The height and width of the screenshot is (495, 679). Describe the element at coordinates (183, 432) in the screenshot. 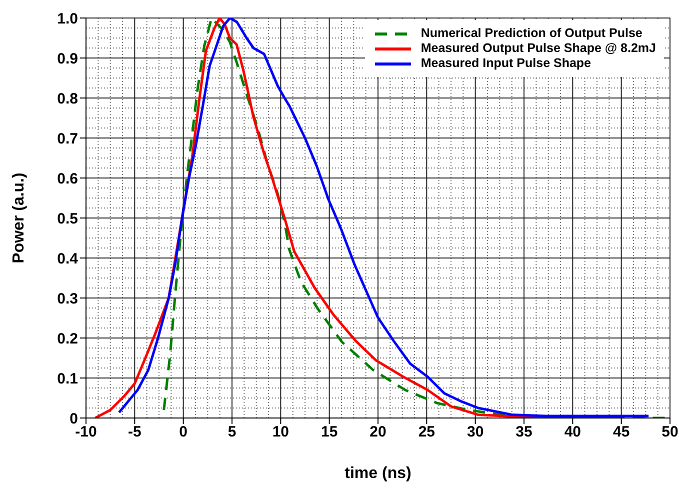

I see `x-tick-label: 0` at that location.